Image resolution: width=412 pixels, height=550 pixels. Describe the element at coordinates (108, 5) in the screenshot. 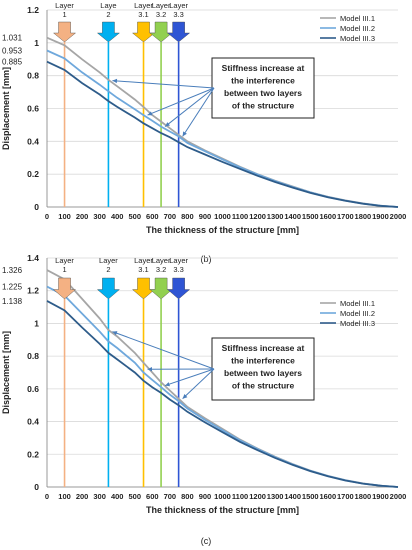

I see `layer-label: Laye` at that location.